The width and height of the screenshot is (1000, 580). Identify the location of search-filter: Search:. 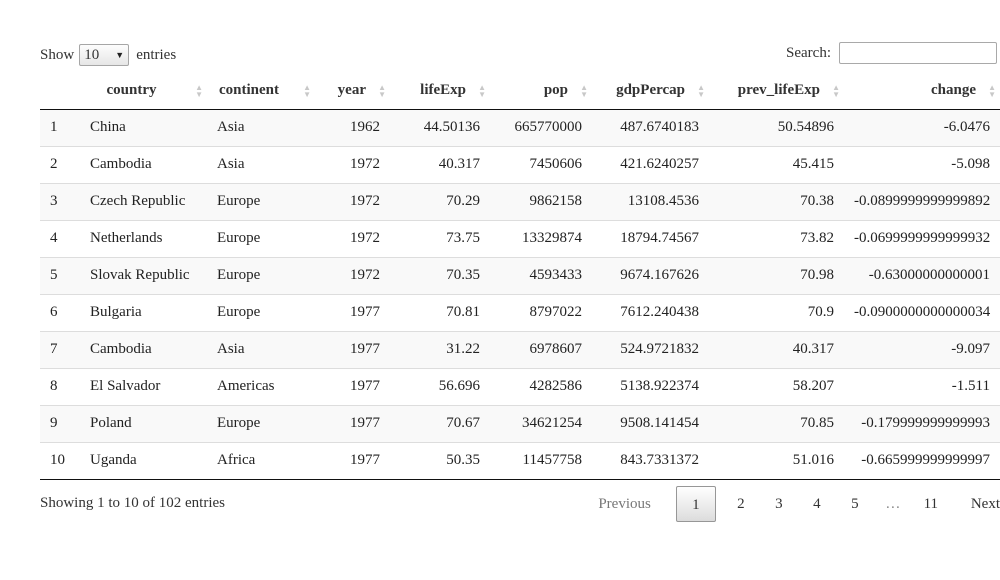
(891, 53).